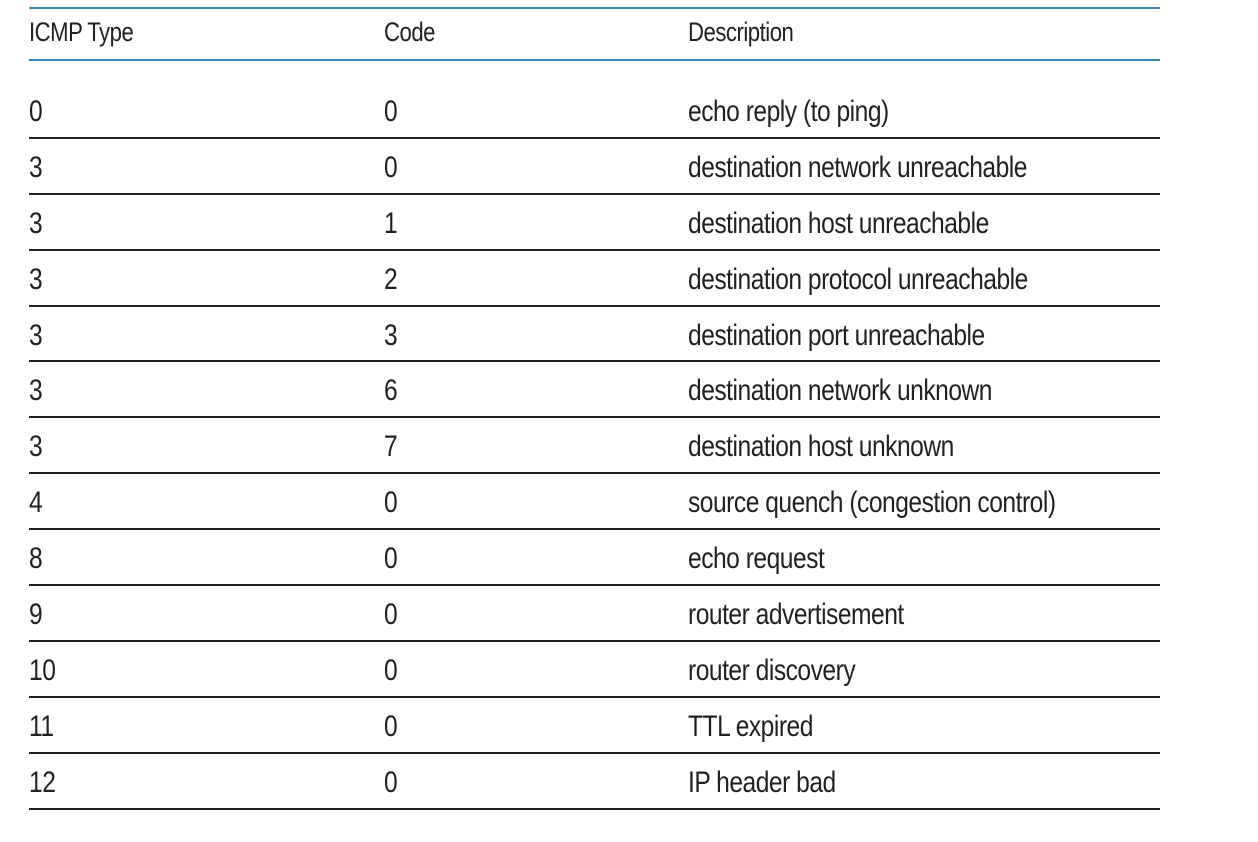 The width and height of the screenshot is (1258, 842). What do you see at coordinates (821, 447) in the screenshot?
I see `cell-description: destination host unknown` at bounding box center [821, 447].